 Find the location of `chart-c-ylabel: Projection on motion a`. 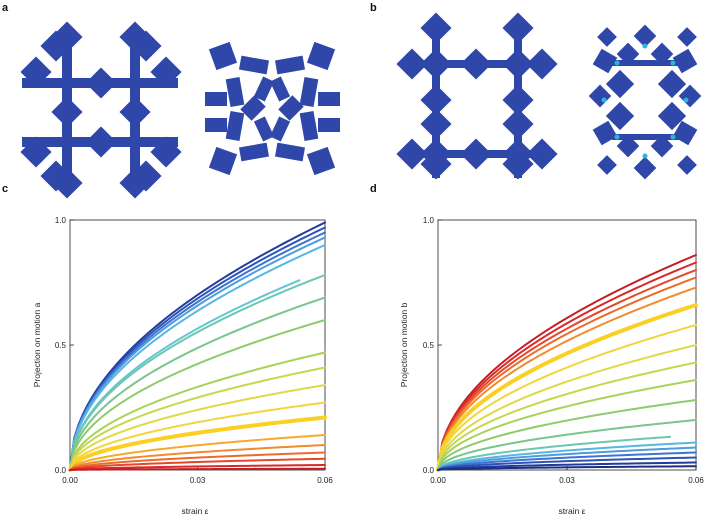

chart-c-ylabel: Projection on motion a is located at coordinates (37, 344).